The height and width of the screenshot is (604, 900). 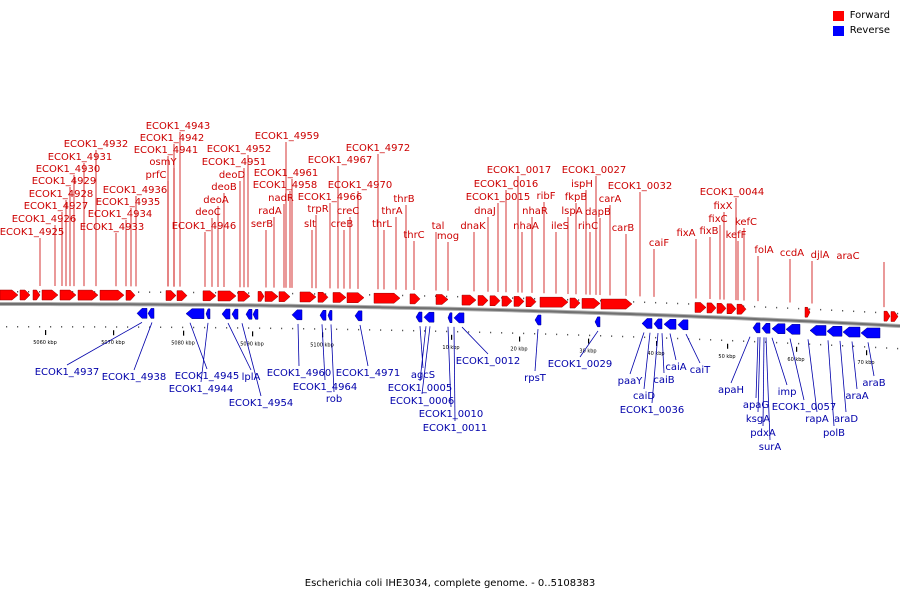 I want to click on scale-tick-label: 5090 kbp, so click(x=252, y=344).